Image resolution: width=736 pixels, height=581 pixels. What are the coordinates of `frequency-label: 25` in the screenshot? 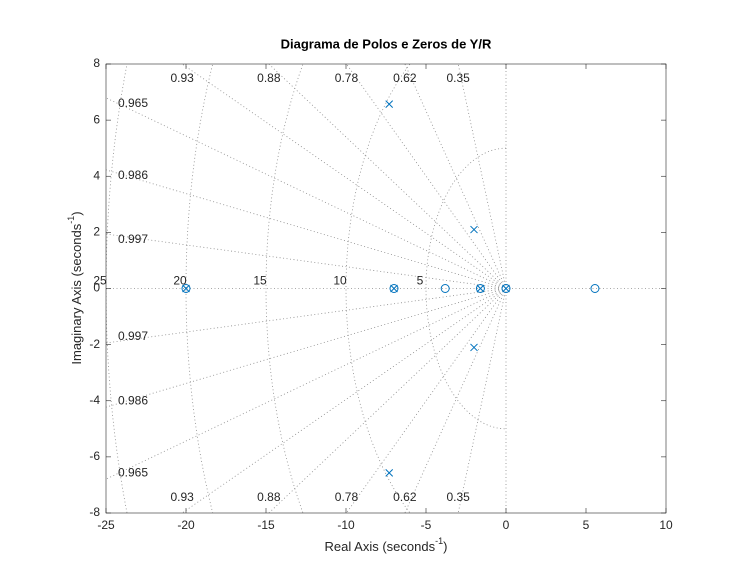 It's located at (100, 281).